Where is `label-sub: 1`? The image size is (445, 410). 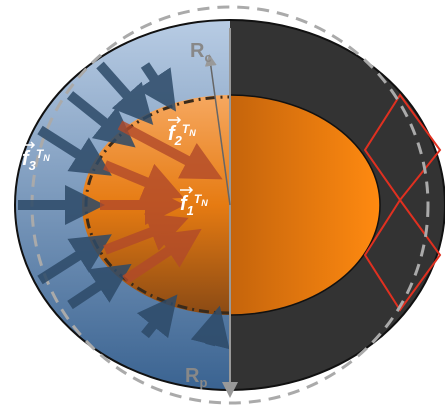
label-sub: 1 is located at coordinates (190, 210).